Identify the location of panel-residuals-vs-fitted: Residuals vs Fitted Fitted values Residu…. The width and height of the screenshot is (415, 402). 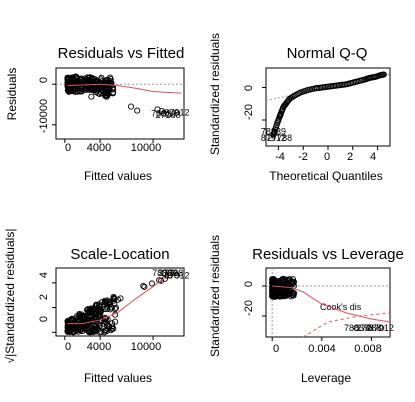
(94, 114).